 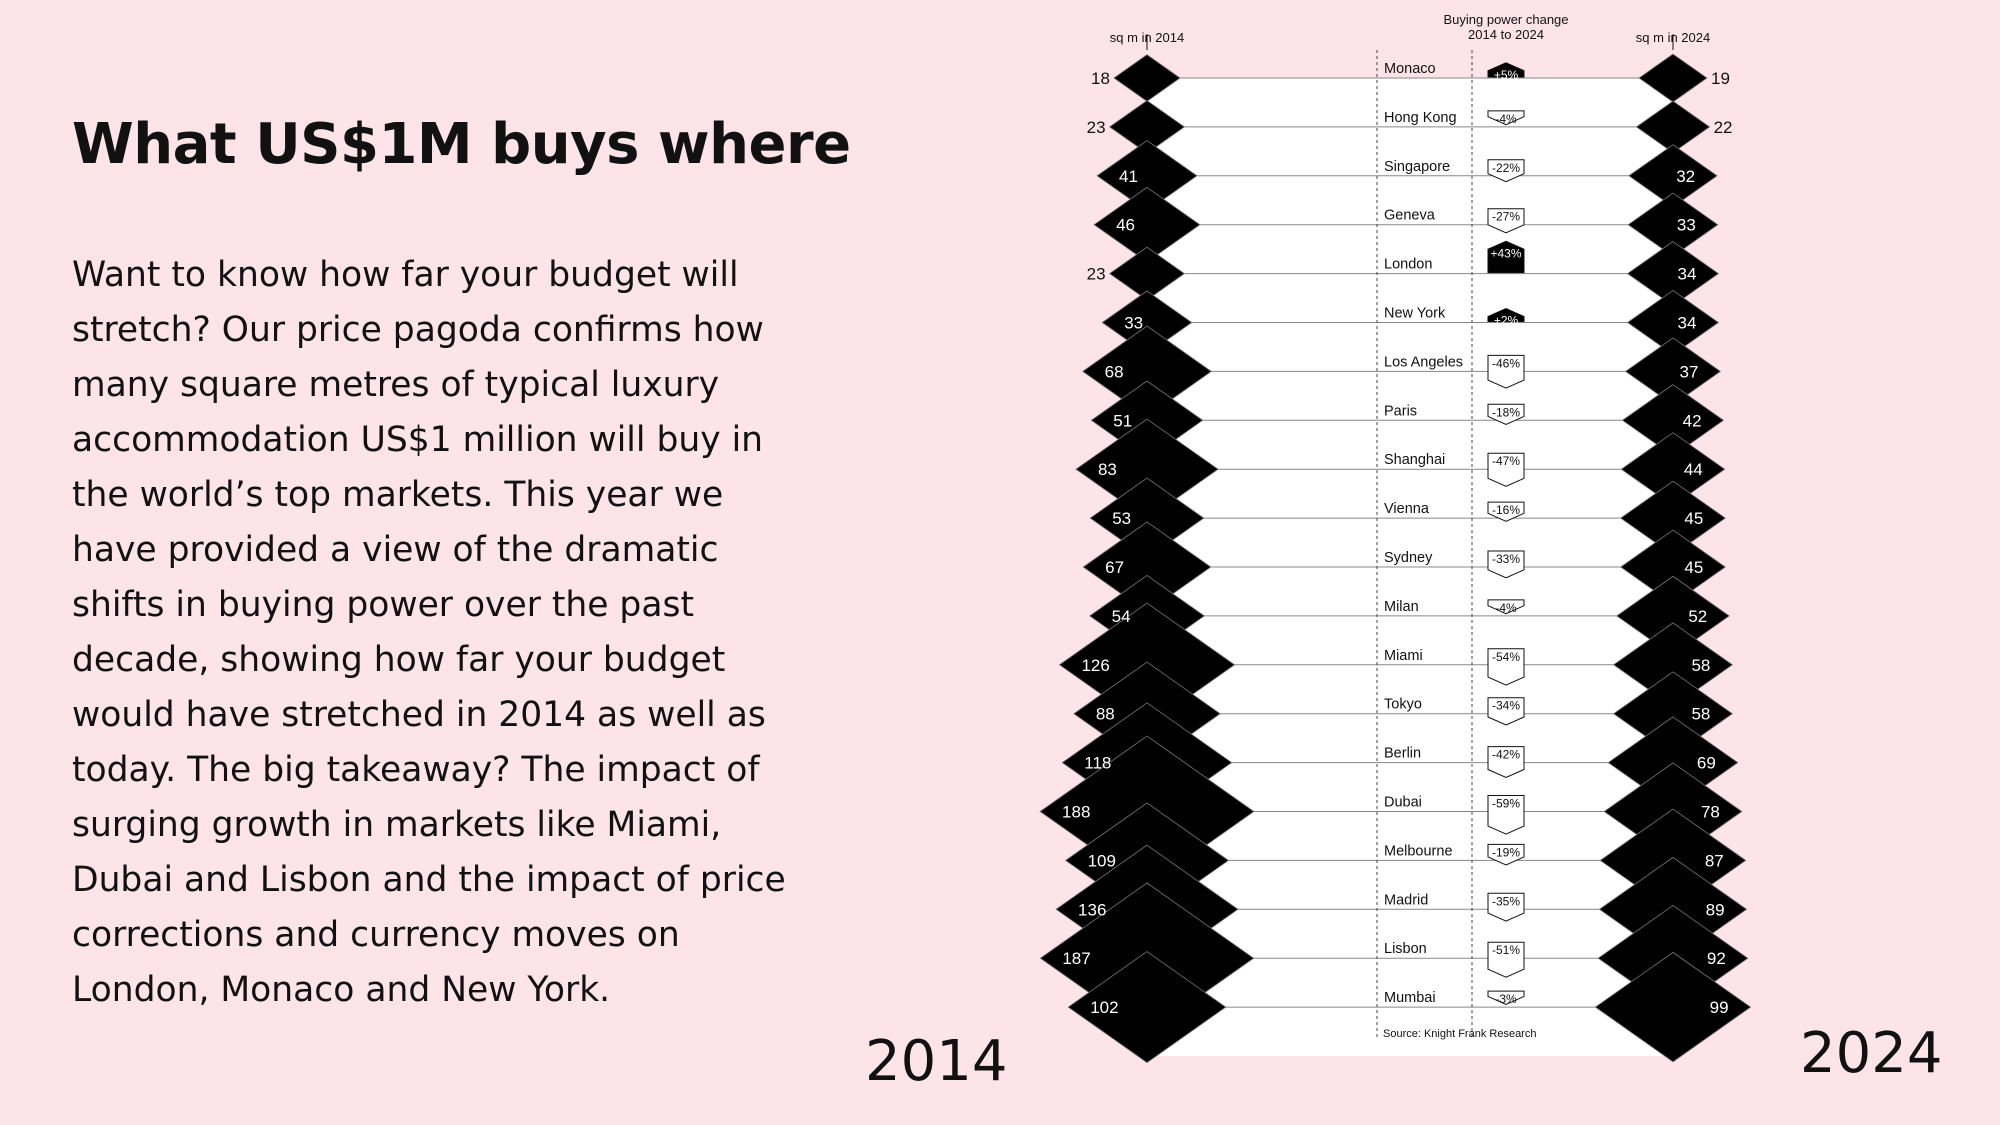 What do you see at coordinates (1410, 200) in the screenshot?
I see `row-band-singapore` at bounding box center [1410, 200].